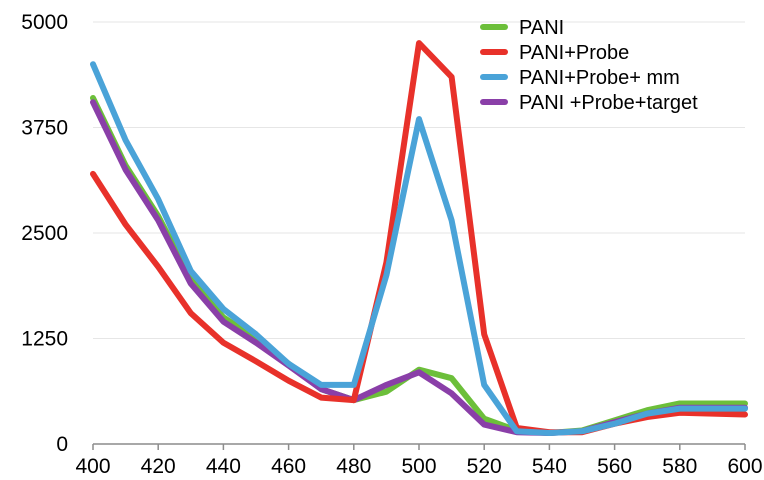  What do you see at coordinates (541, 28) in the screenshot?
I see `legend-label: PANI` at bounding box center [541, 28].